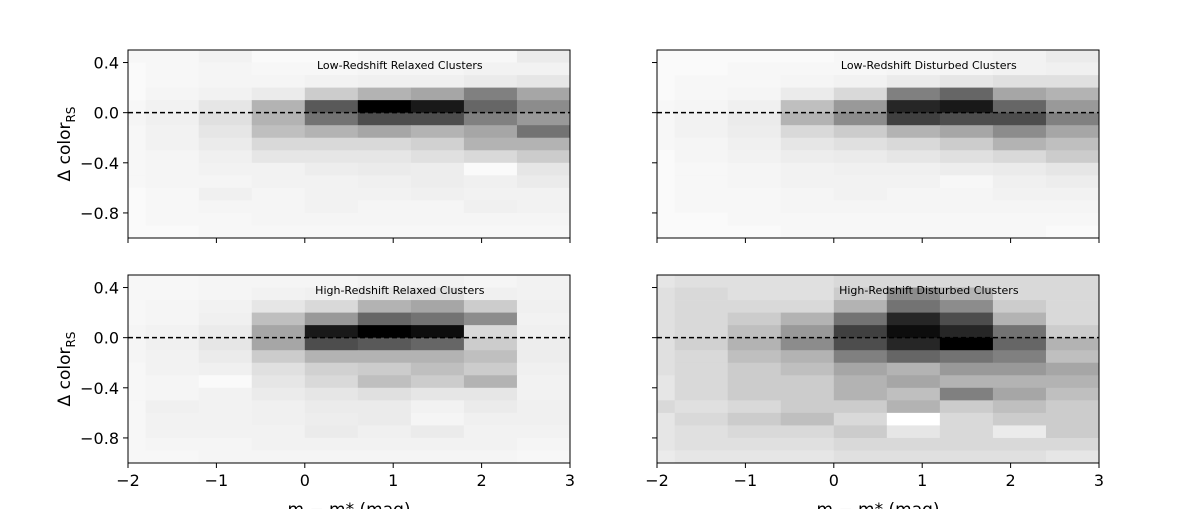 This screenshot has height=509, width=1196. I want to click on y-axis-label-main: Δ color, so click(65, 152).